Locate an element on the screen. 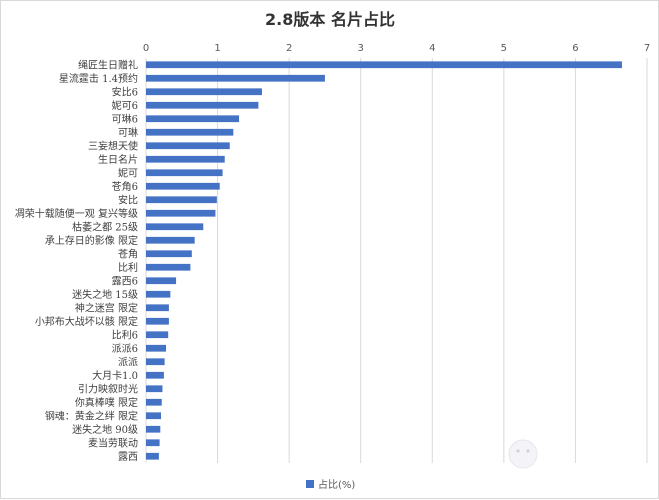 The height and width of the screenshot is (500, 659). x-tick-label: 6 is located at coordinates (575, 48).